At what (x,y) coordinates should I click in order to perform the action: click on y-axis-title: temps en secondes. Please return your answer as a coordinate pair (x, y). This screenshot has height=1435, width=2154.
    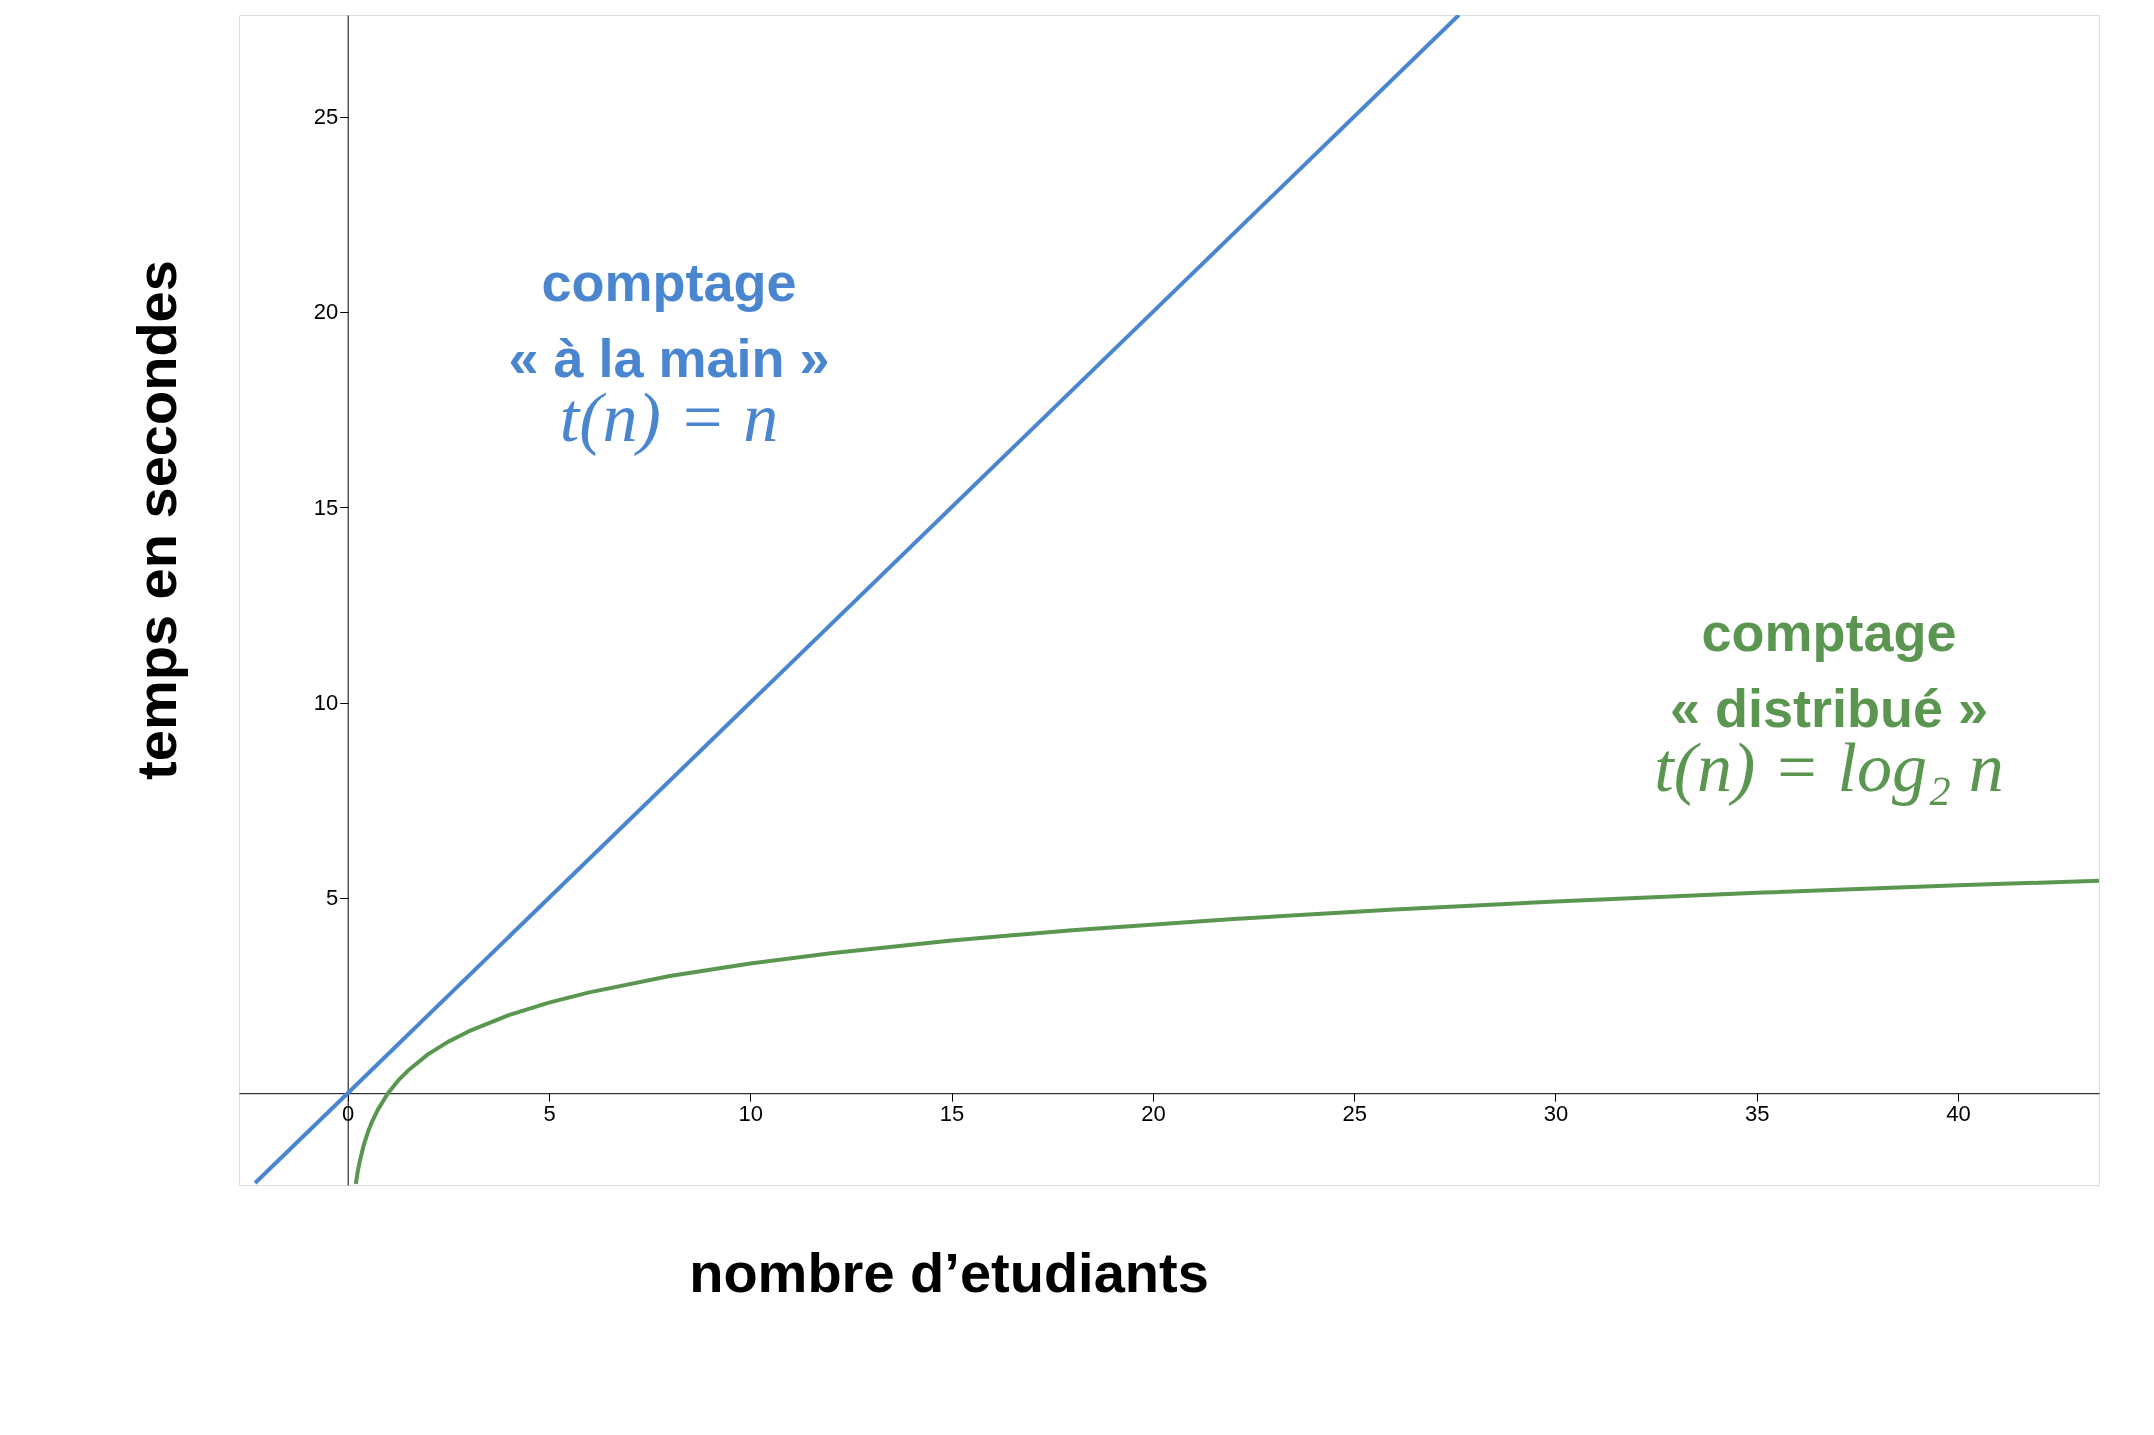
    Looking at the image, I should click on (156, 520).